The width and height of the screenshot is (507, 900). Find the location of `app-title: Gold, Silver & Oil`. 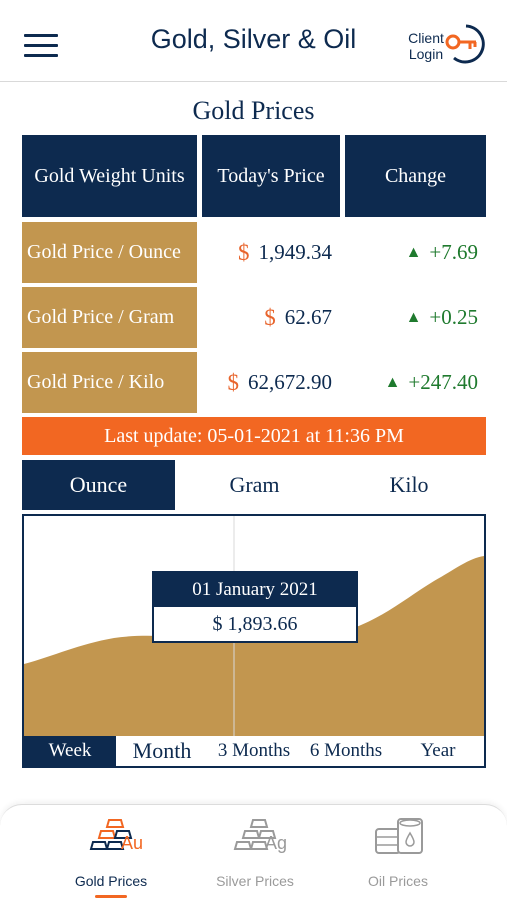

app-title: Gold, Silver & Oil is located at coordinates (253, 39).